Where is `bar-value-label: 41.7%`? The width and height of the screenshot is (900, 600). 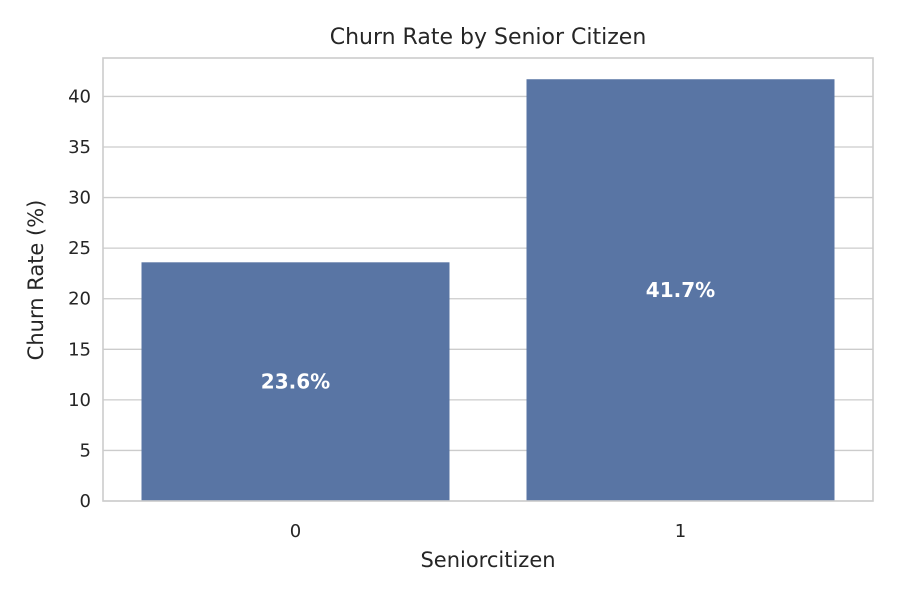 bar-value-label: 41.7% is located at coordinates (680, 290).